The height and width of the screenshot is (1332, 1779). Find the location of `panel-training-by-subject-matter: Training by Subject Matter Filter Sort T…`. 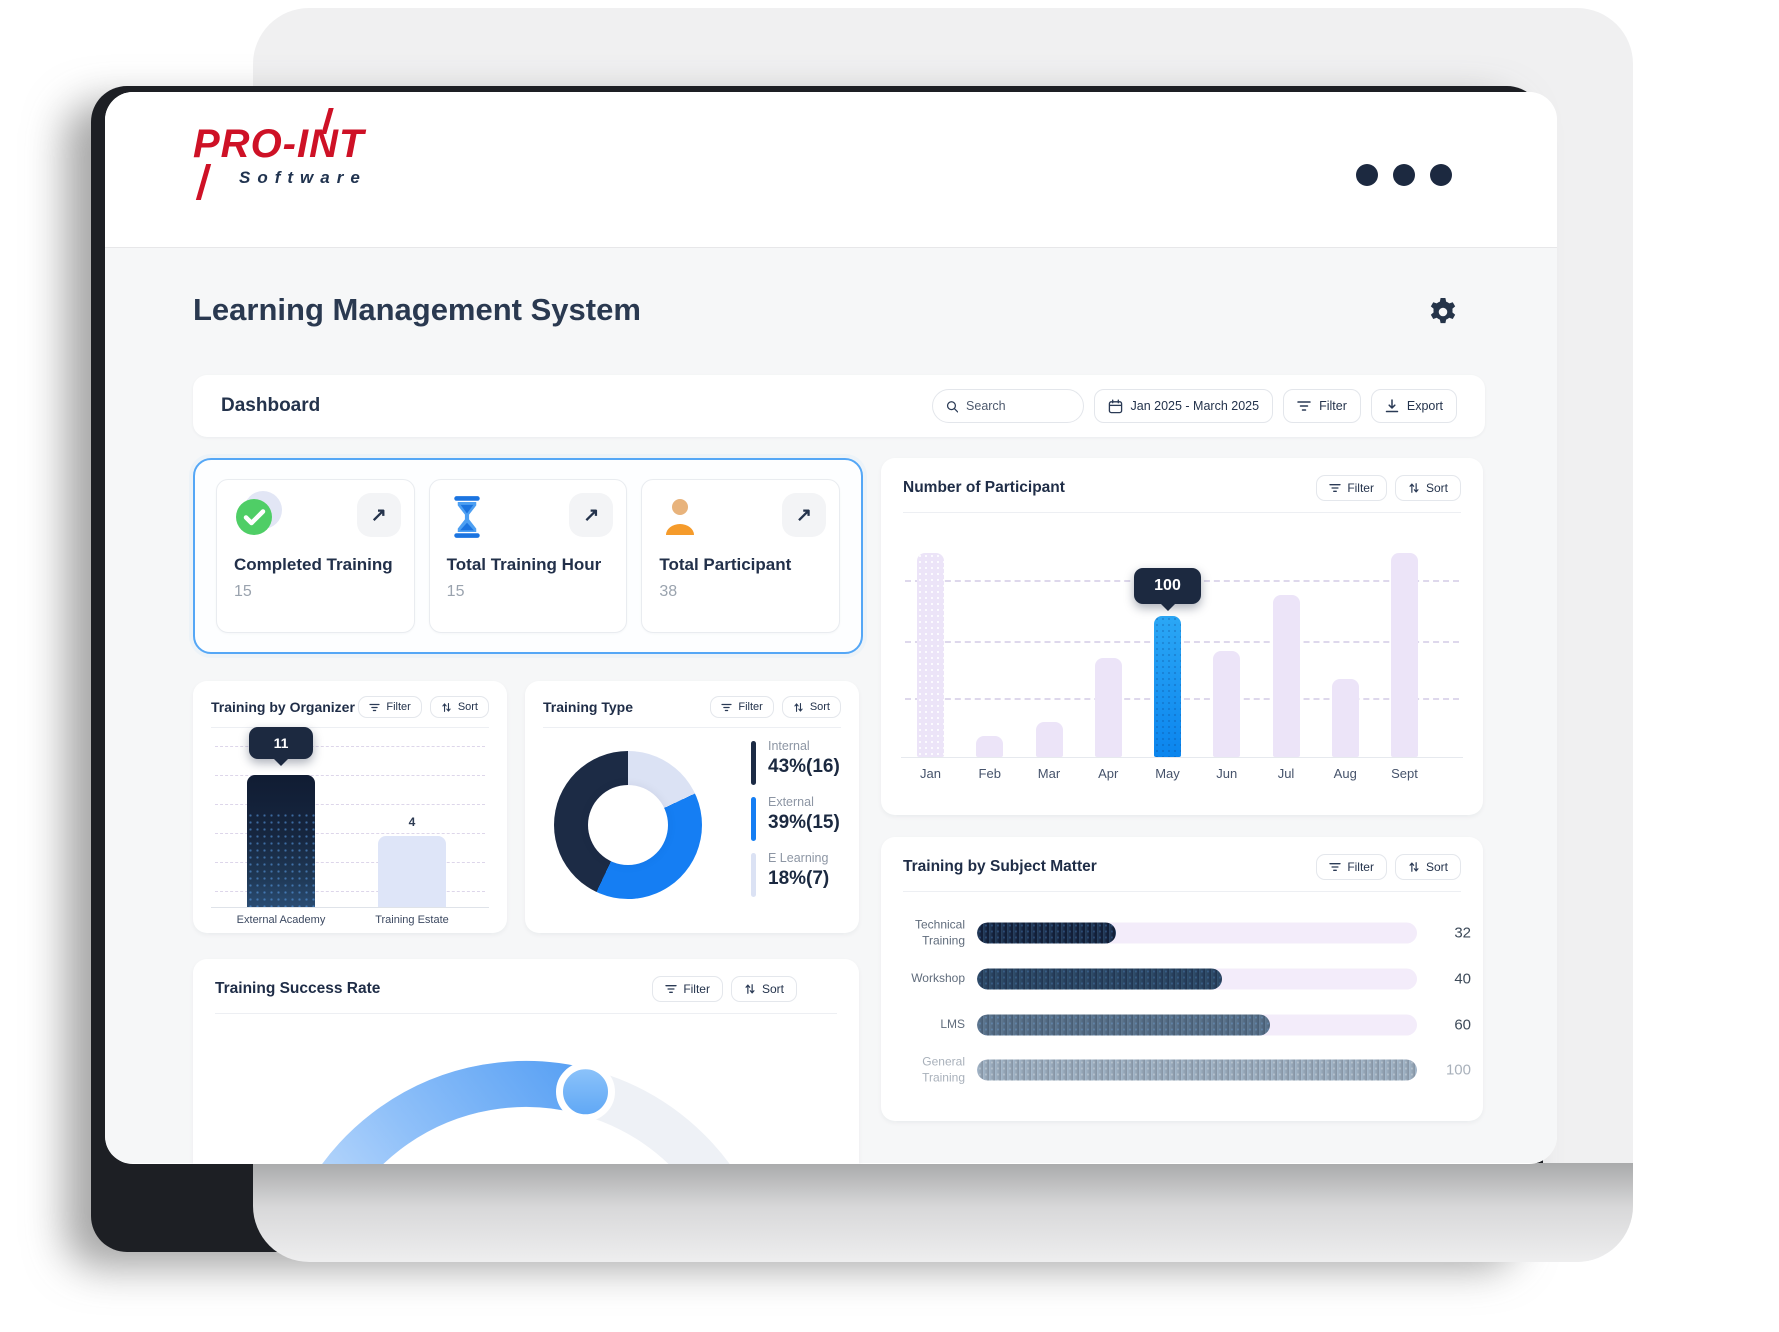

panel-training-by-subject-matter: Training by Subject Matter Filter Sort T… is located at coordinates (1182, 979).